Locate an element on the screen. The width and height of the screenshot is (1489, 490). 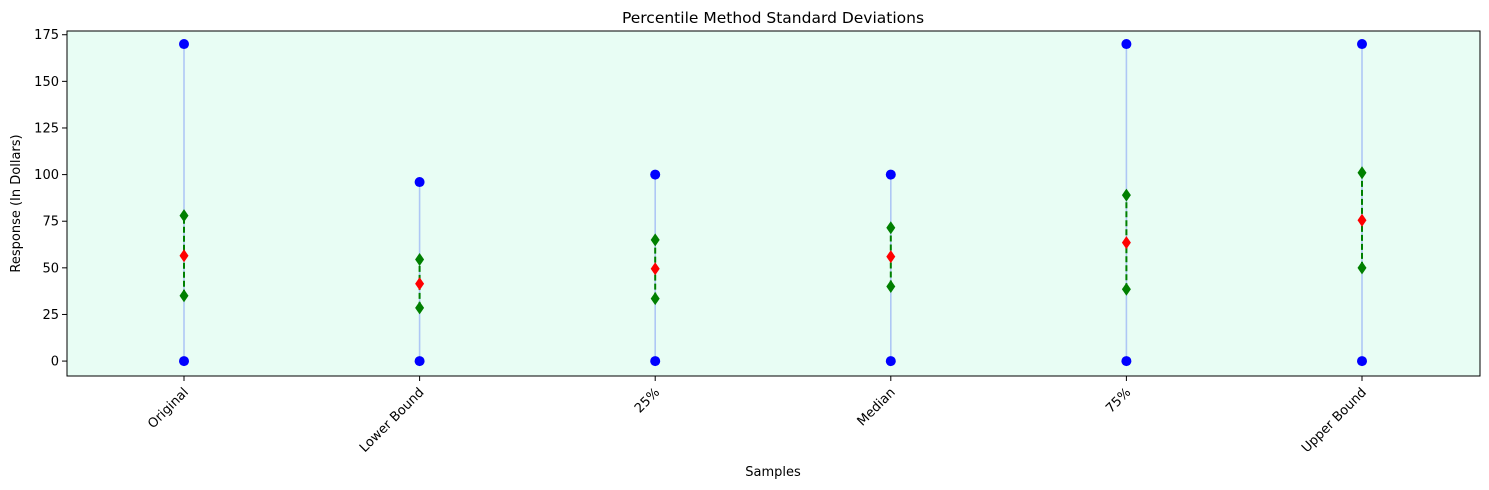
y-axis: 0 25 50 75 100 125 150 175 is located at coordinates (50, 199).